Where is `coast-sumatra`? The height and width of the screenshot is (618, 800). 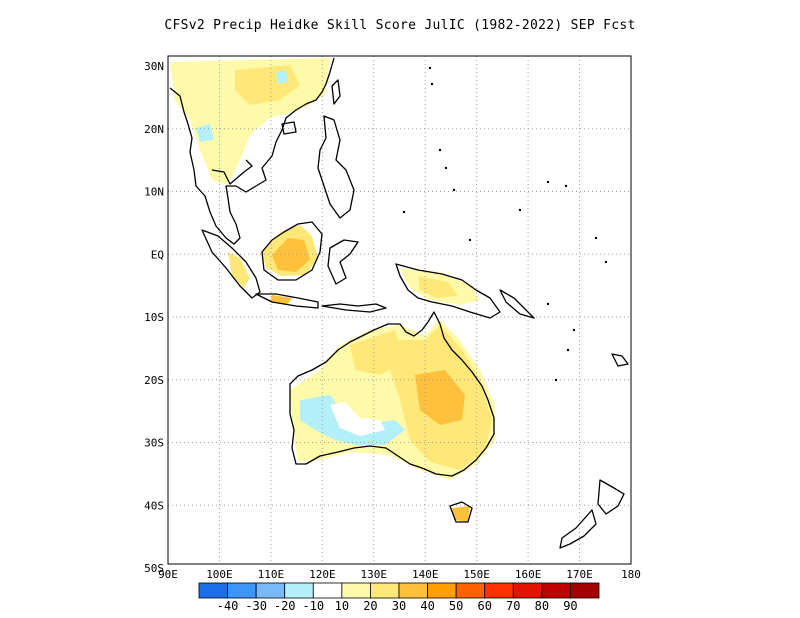 coast-sumatra is located at coordinates (231, 264).